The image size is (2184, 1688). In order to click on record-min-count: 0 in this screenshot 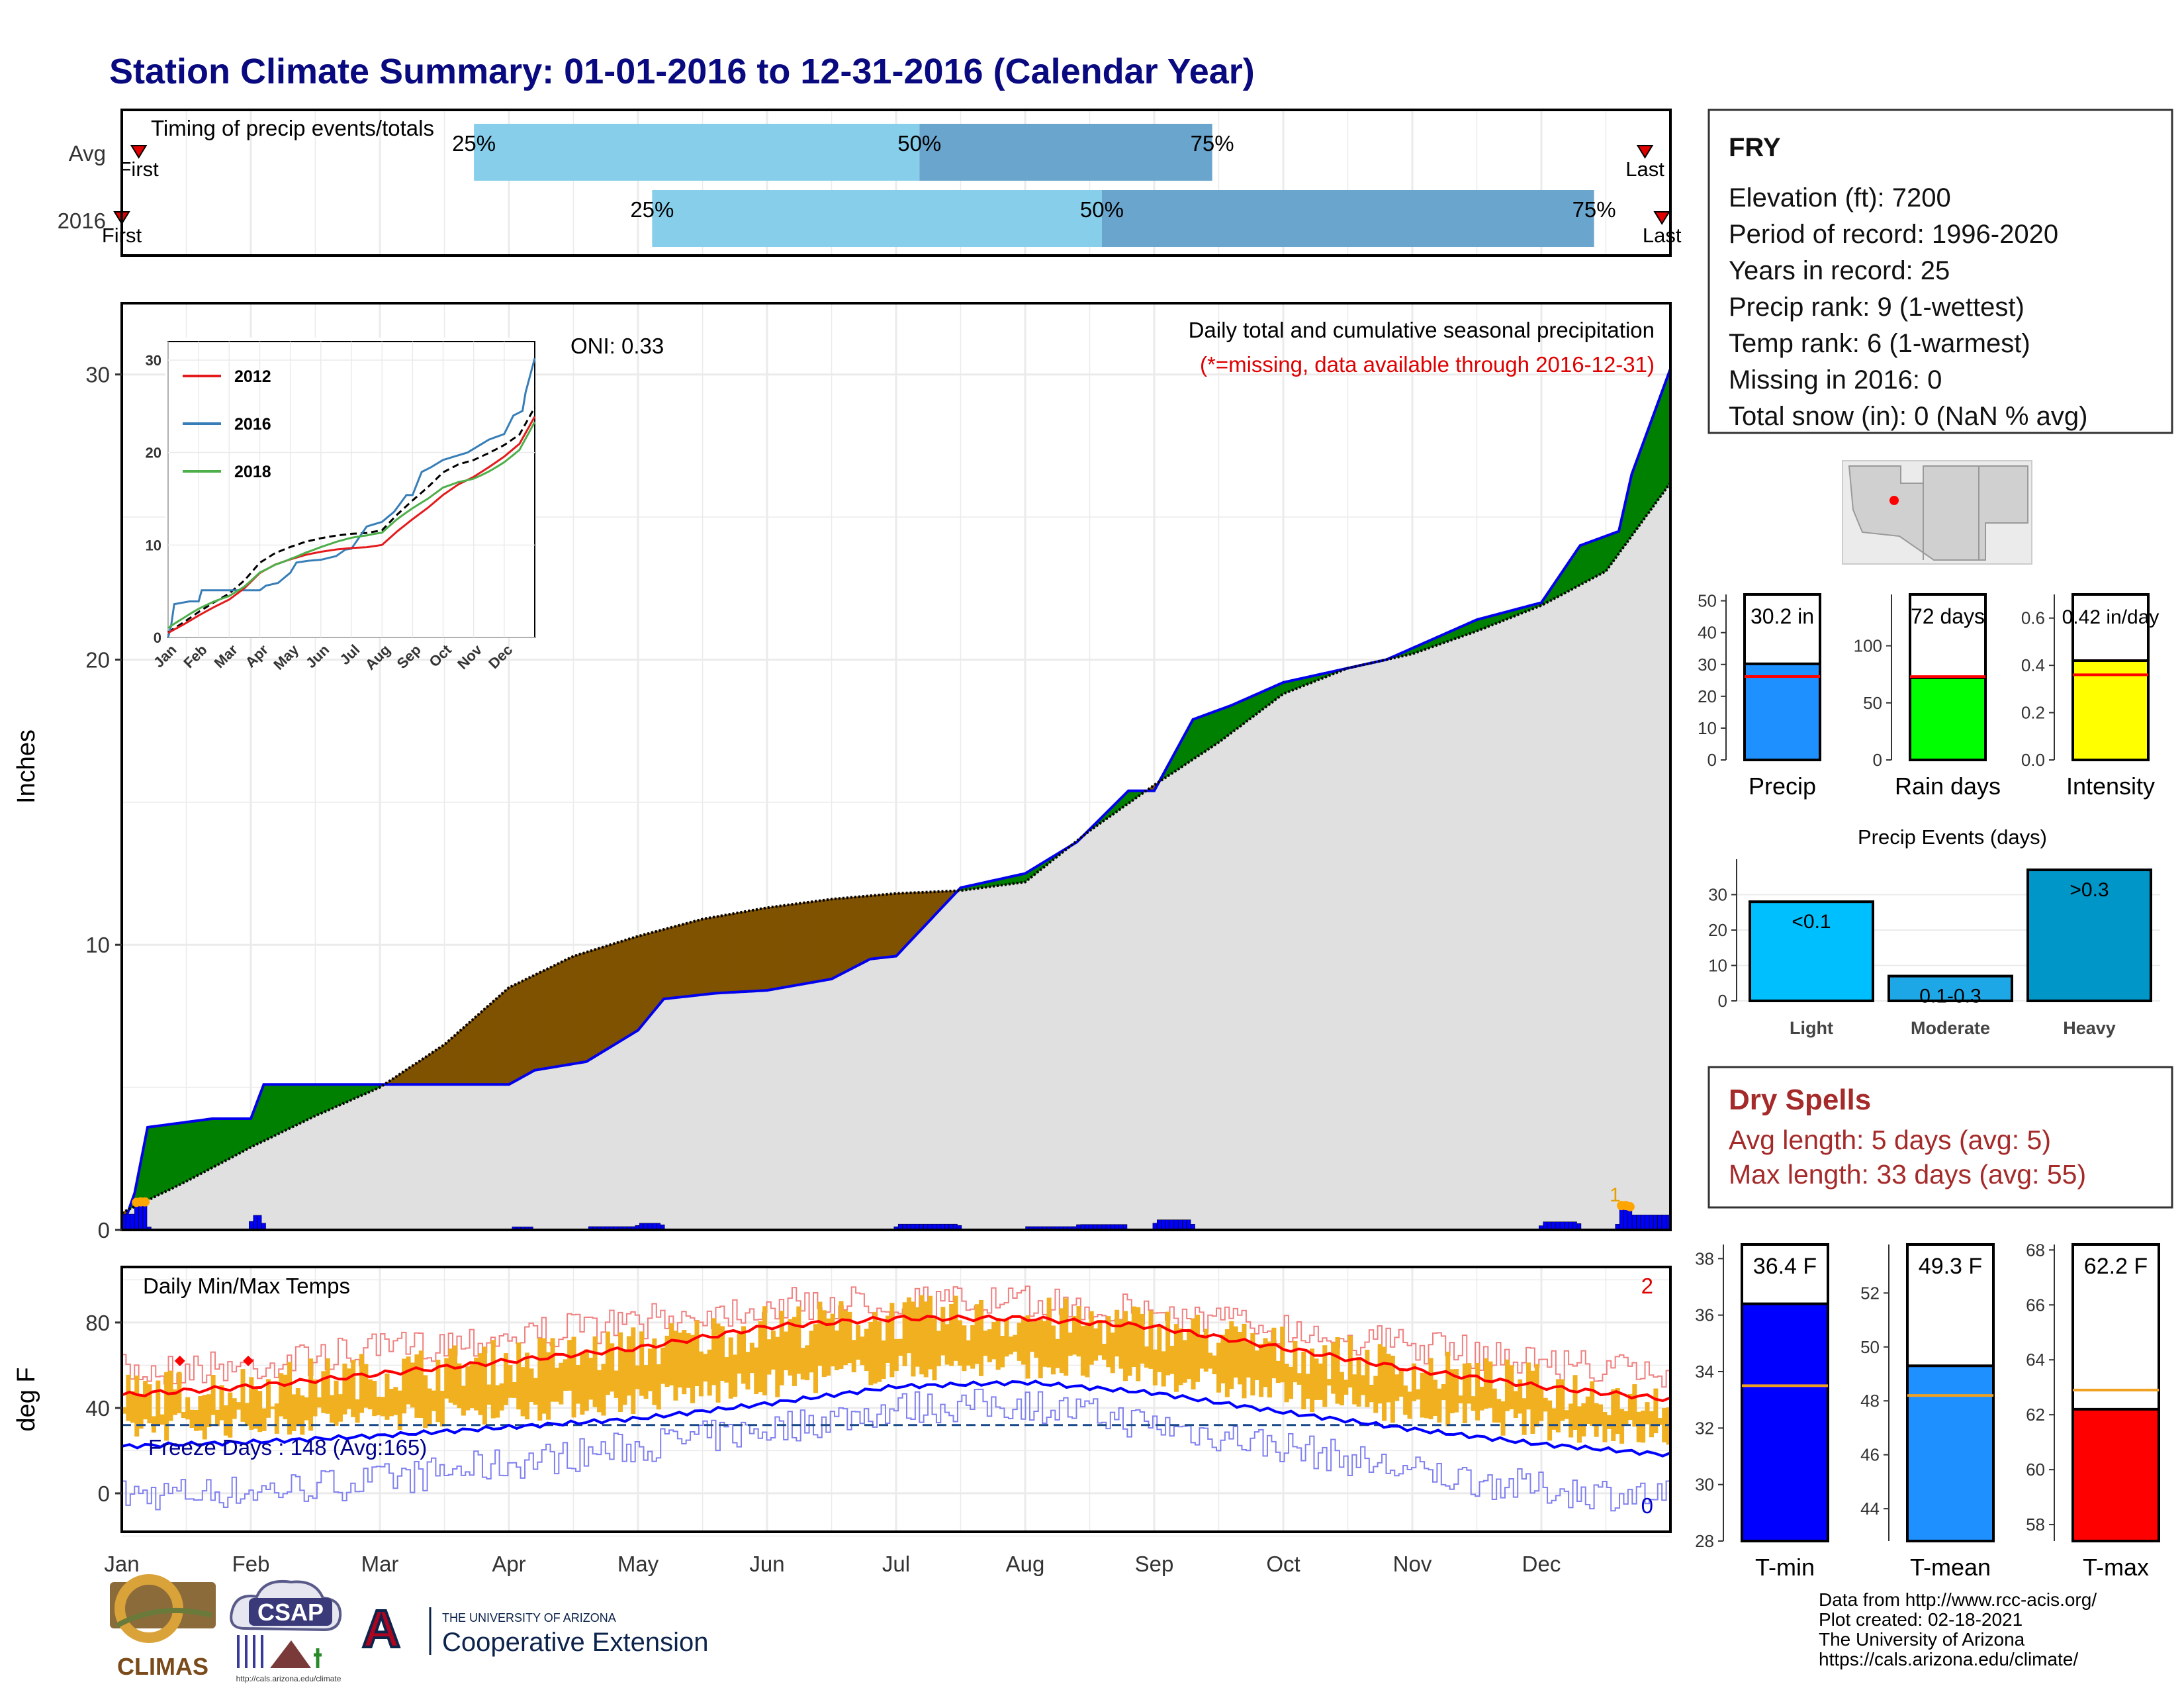, I will do `click(1647, 1505)`.